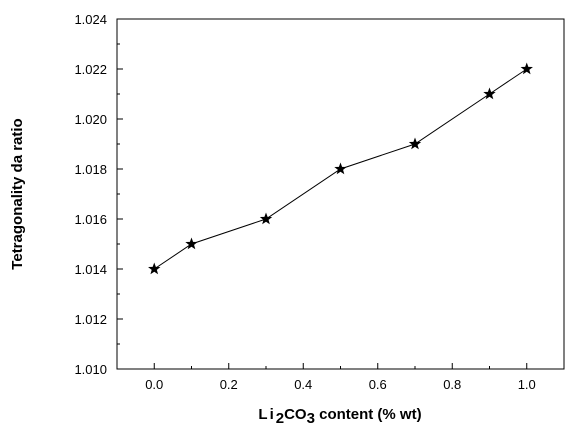 Image resolution: width=583 pixels, height=434 pixels. Describe the element at coordinates (17, 193) in the screenshot. I see `y-axis-title: Tetragonality da ratio` at that location.